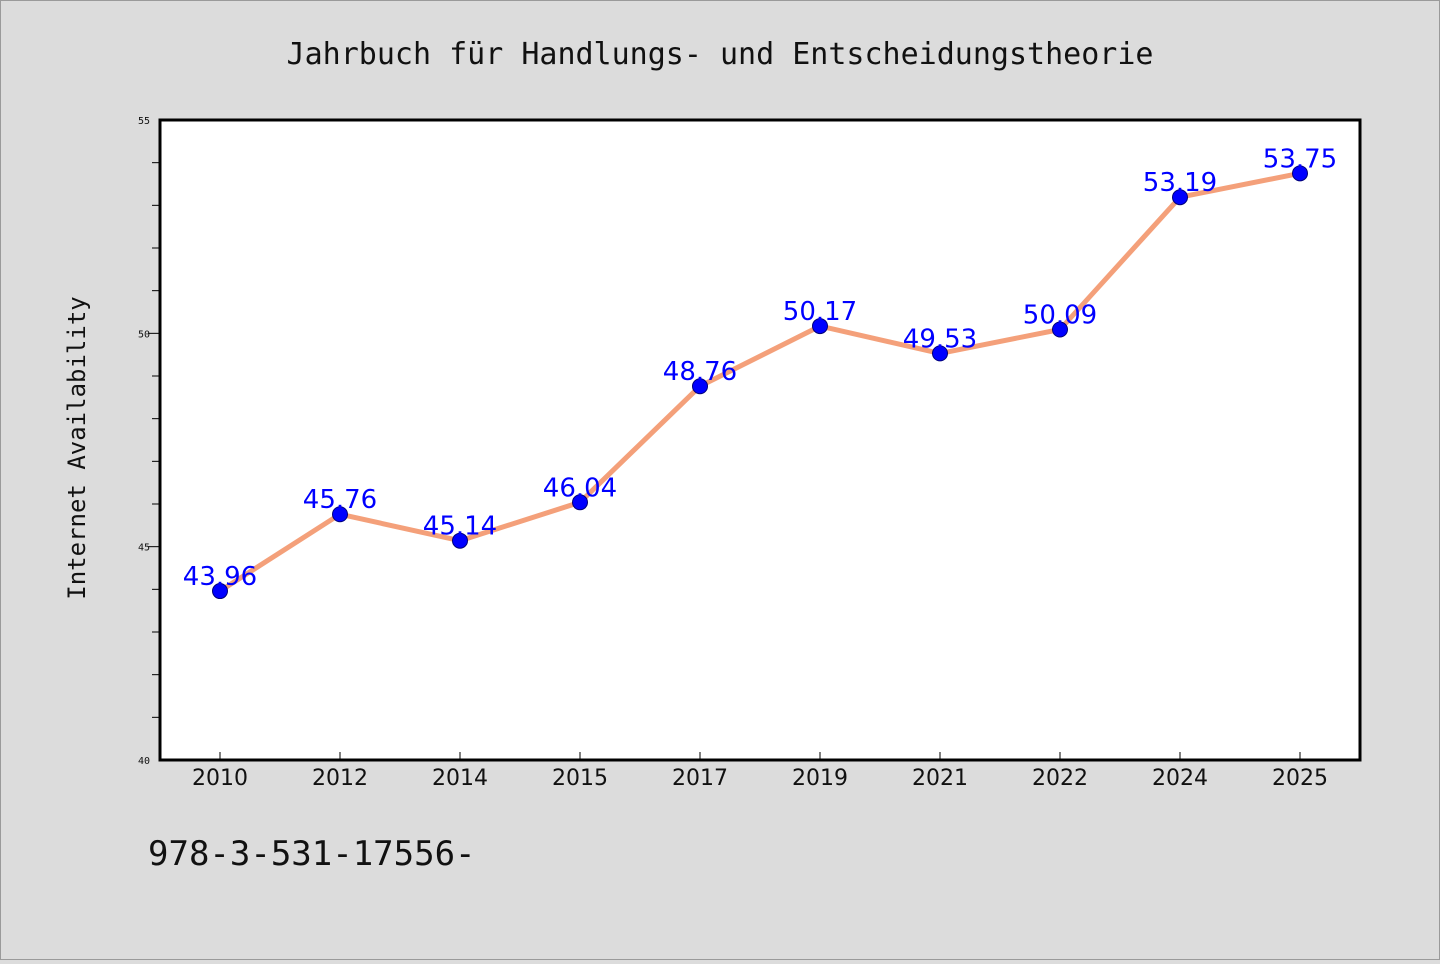 Image resolution: width=1440 pixels, height=964 pixels. What do you see at coordinates (460, 540) in the screenshot?
I see `data-point-2014` at bounding box center [460, 540].